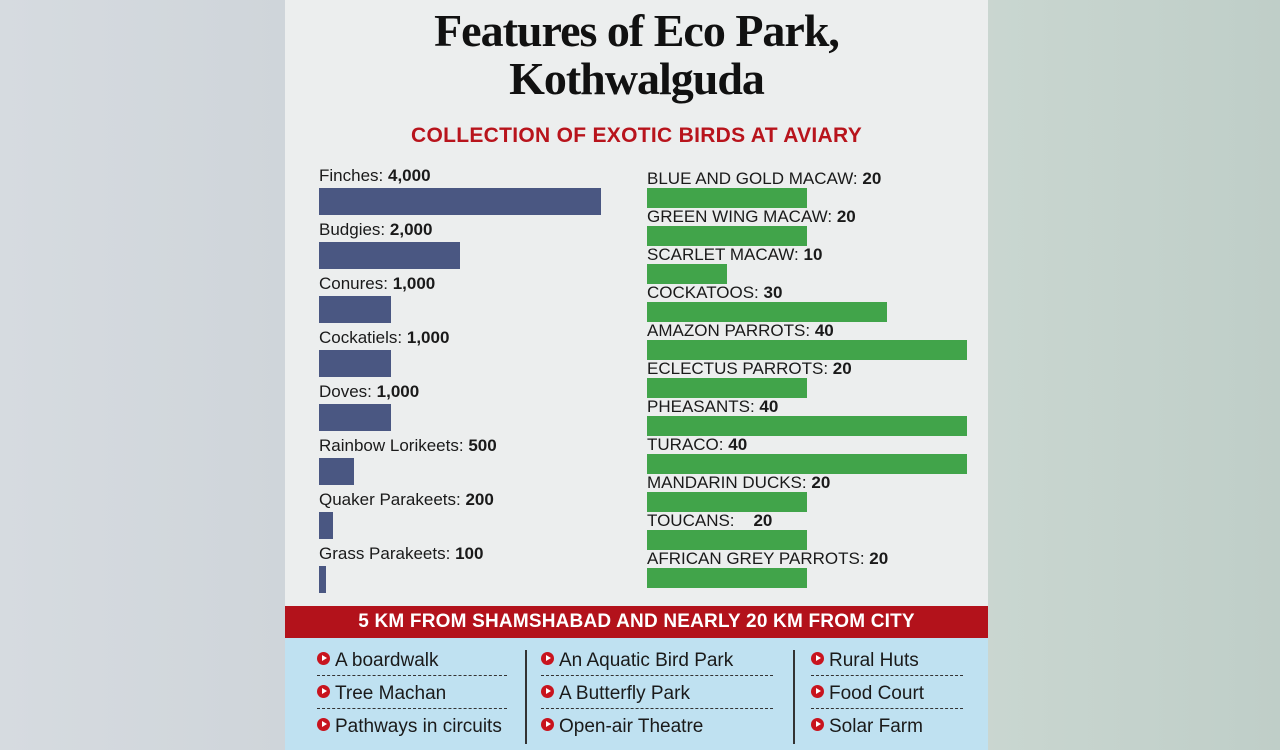  What do you see at coordinates (657, 662) in the screenshot?
I see `feature-item: An Aquatic Bird Park` at bounding box center [657, 662].